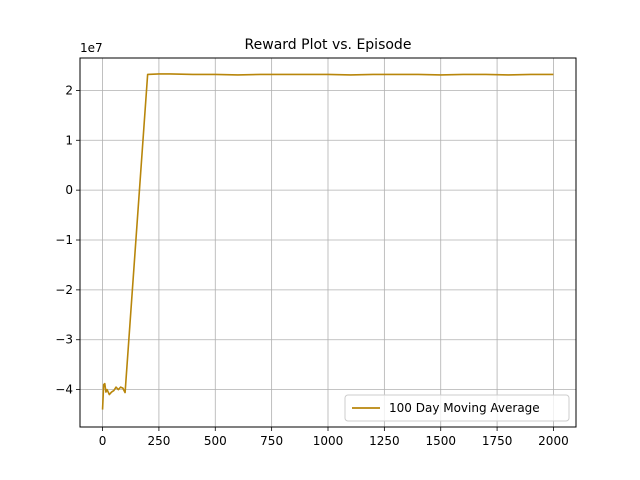 The width and height of the screenshot is (640, 480). Describe the element at coordinates (64, 340) in the screenshot. I see `y-tick-label: −3` at that location.